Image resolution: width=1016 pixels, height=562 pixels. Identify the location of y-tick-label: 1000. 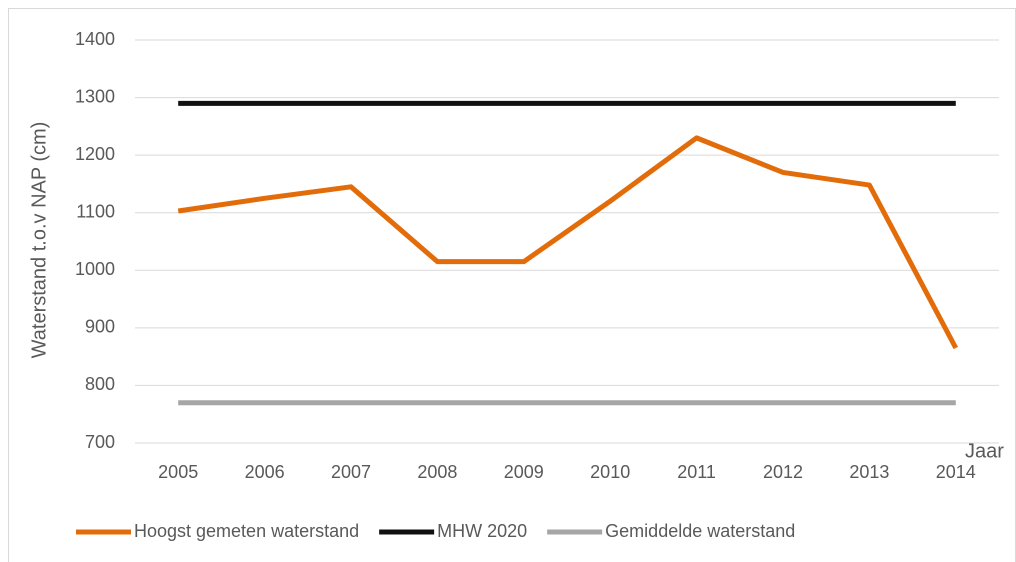
(95, 269).